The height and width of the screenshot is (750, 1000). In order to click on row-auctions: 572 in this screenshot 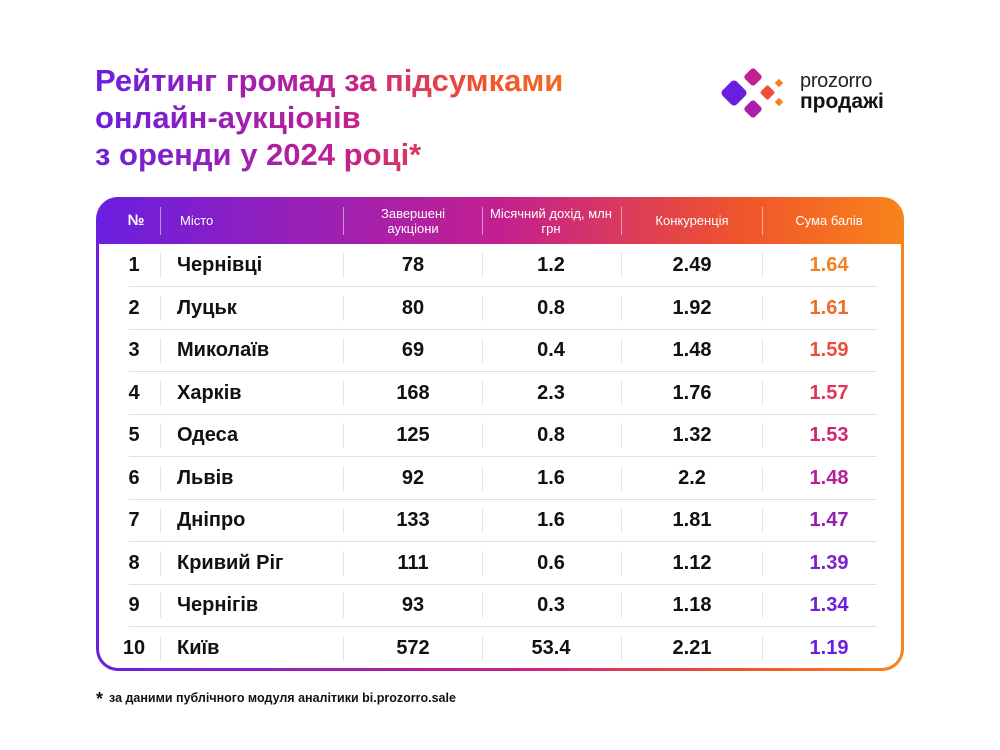, I will do `click(413, 647)`.